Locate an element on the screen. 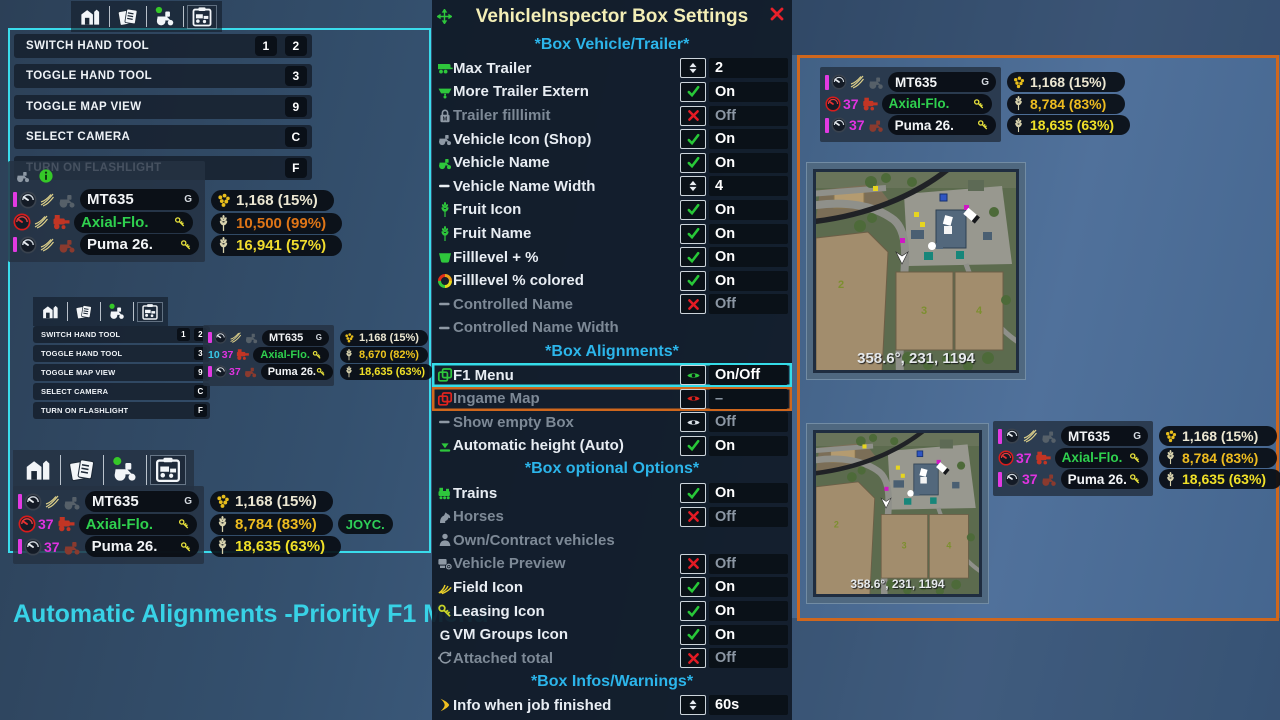 Image resolution: width=1280 pixels, height=720 pixels. engine-state-bar is located at coordinates (20, 501).